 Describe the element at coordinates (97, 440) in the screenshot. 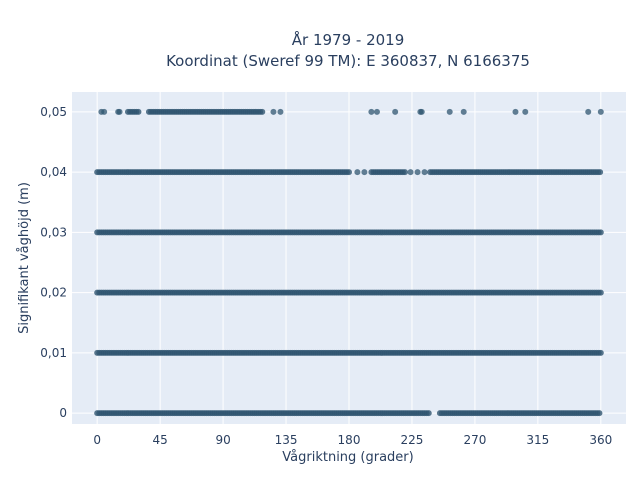

I see `x-tick-label: 0` at that location.